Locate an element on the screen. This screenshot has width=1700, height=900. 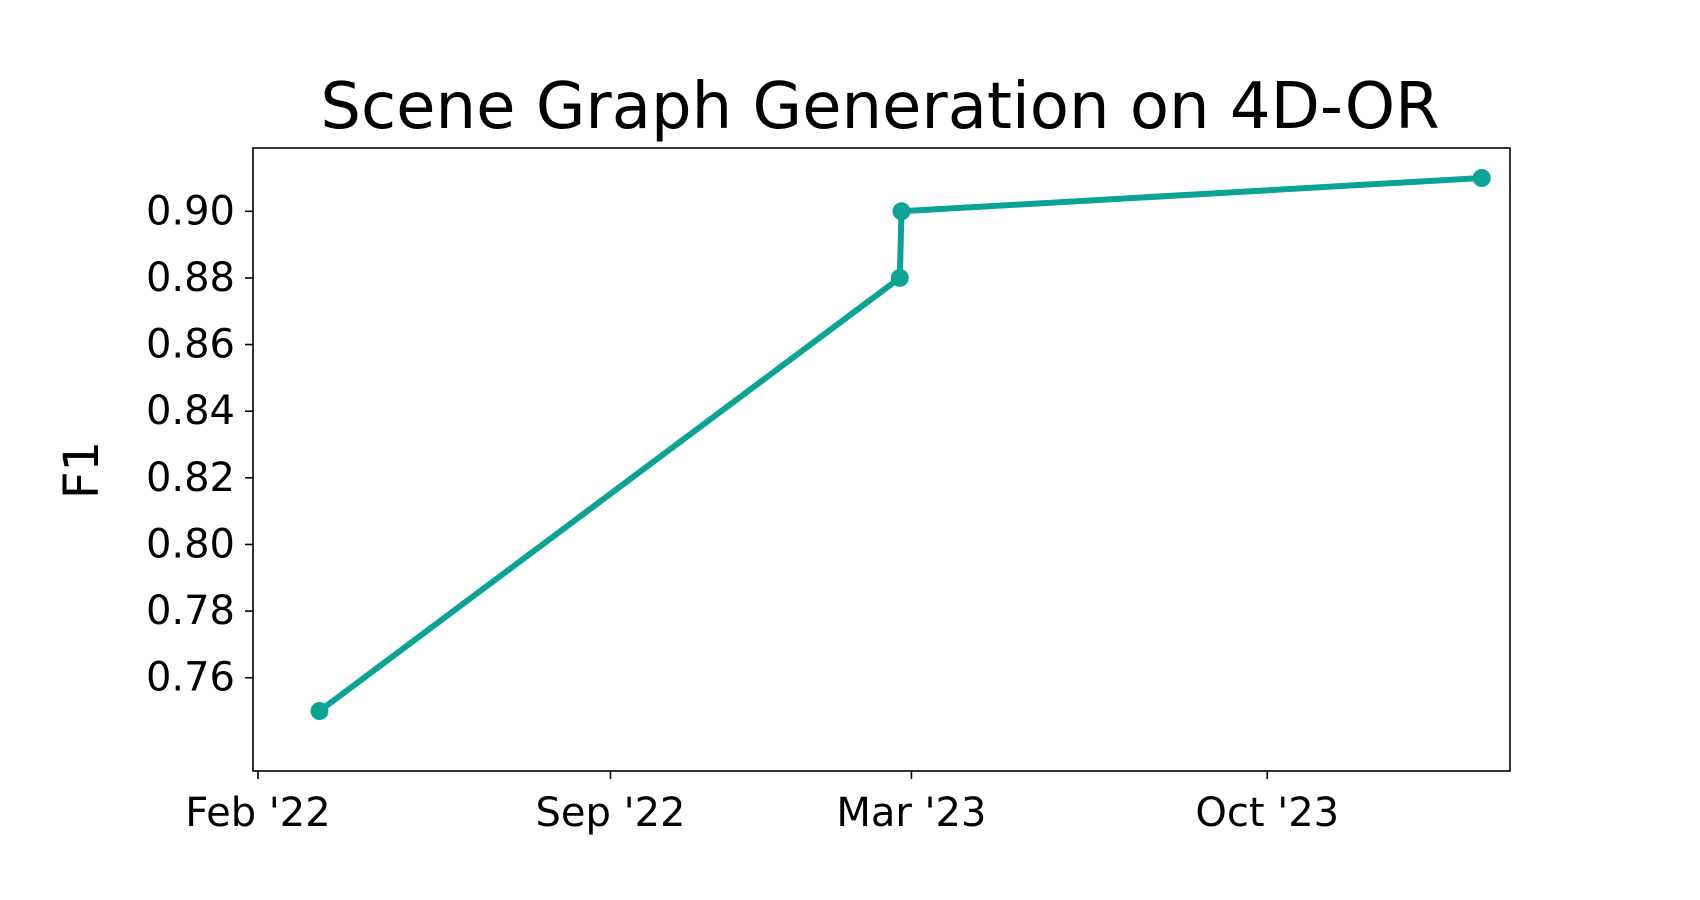
x-tick-label: Oct '23 is located at coordinates (1267, 813).